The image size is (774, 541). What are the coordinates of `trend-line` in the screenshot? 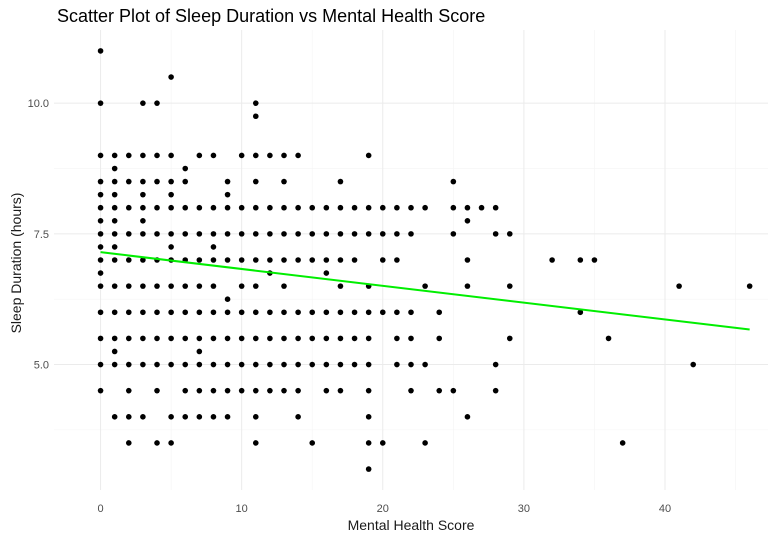 It's located at (425, 291).